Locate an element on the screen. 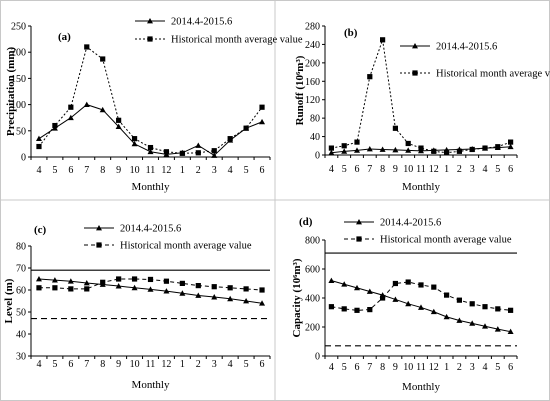  y-axis-title: Level (m) is located at coordinates (9, 300).